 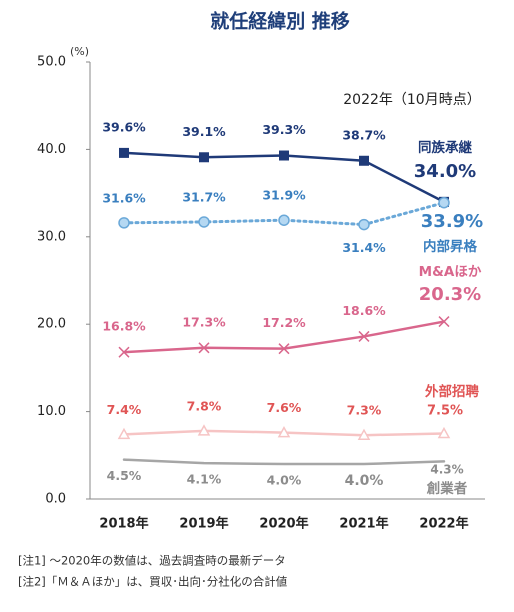 I want to click on x-tick-label: 2020年, so click(x=283, y=524).